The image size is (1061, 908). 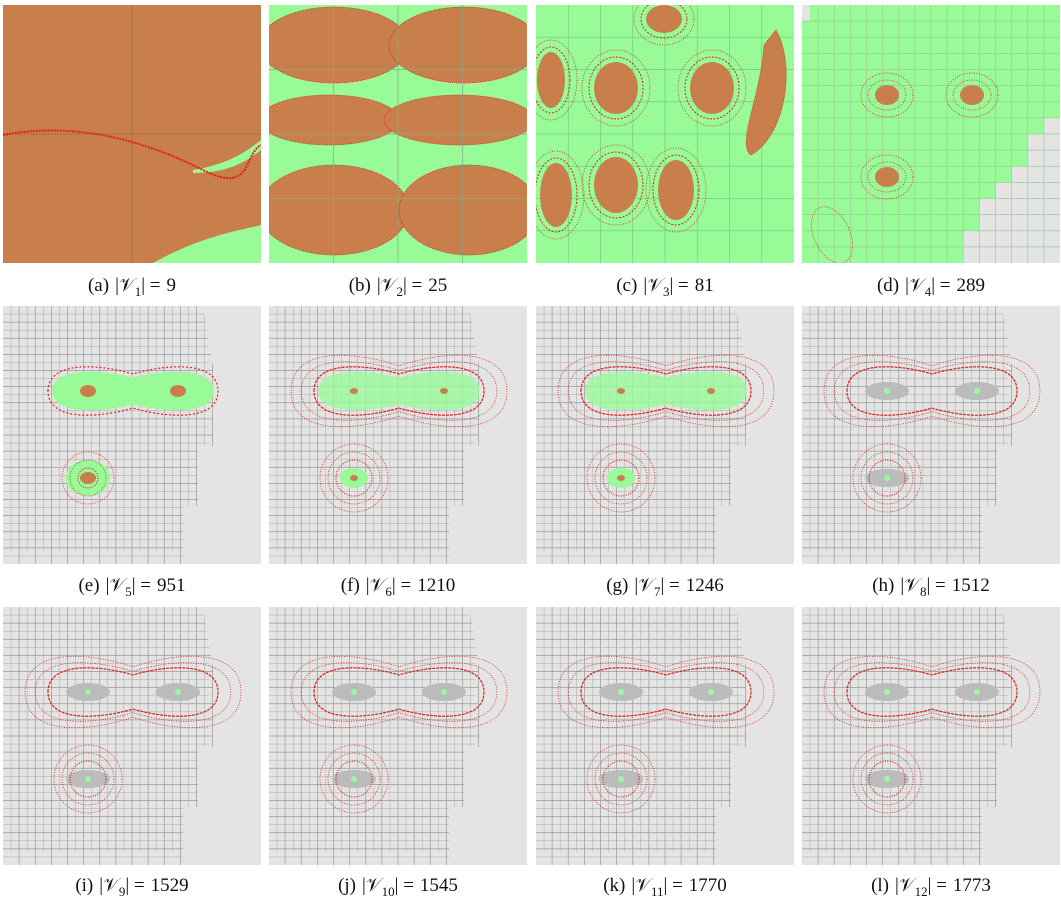 What do you see at coordinates (666, 291) in the screenshot?
I see `caption-index: 3` at bounding box center [666, 291].